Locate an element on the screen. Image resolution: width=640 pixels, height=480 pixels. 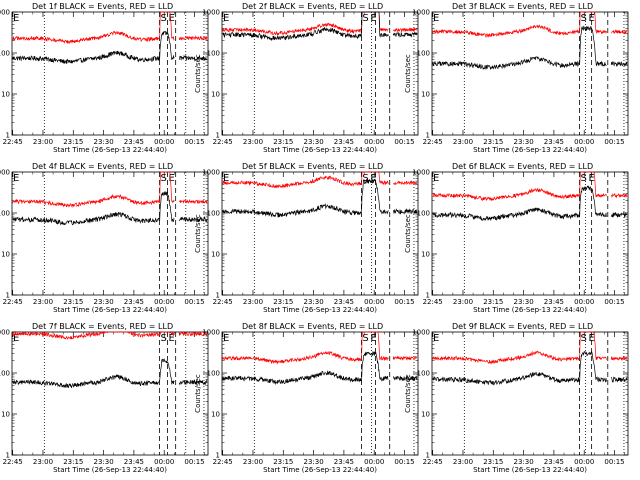
panel-title: Det 6f BLACK = Events, RED = LLD is located at coordinates (522, 166).